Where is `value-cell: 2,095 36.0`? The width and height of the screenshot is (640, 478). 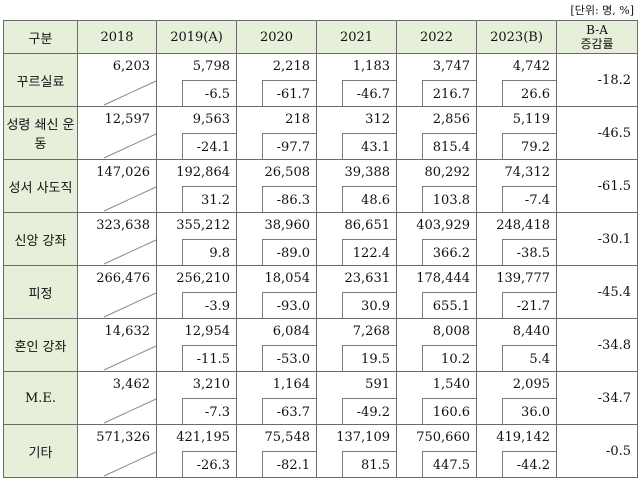 value-cell: 2,095 36.0 is located at coordinates (516, 398).